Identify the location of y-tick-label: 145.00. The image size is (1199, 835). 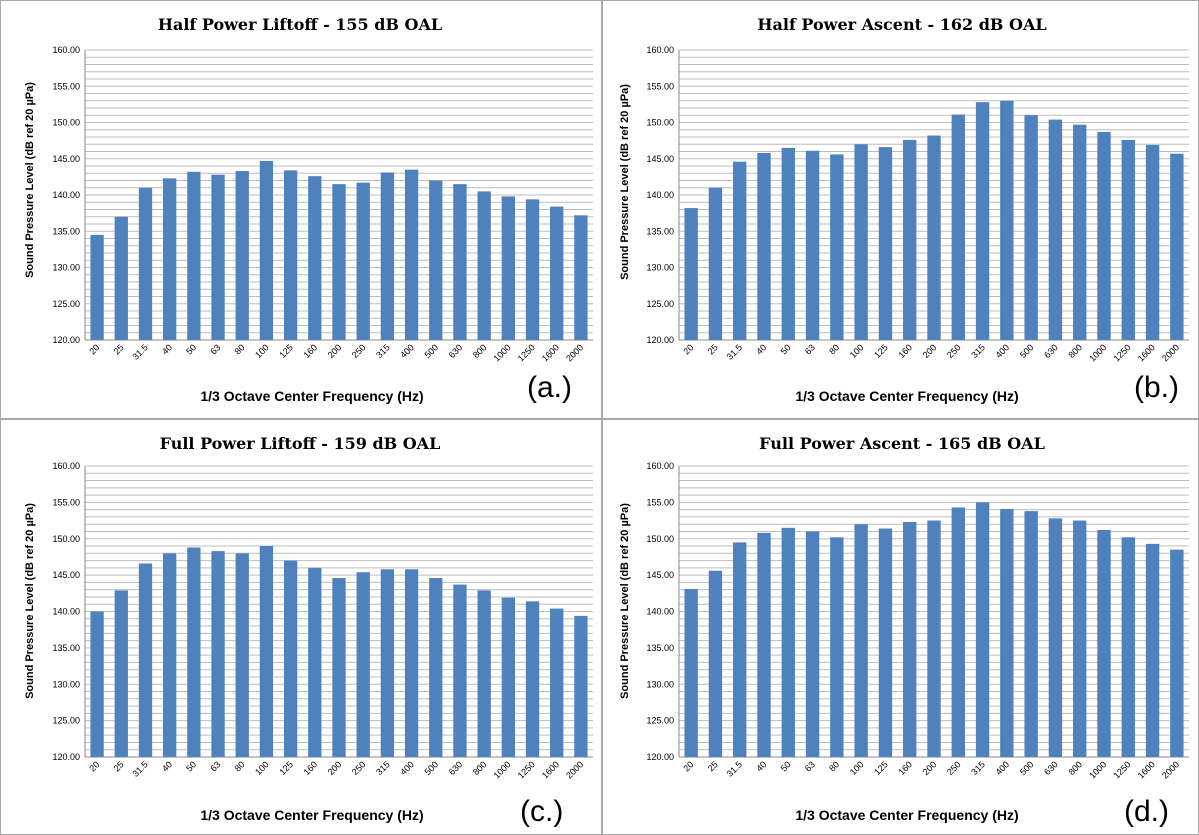
(660, 159).